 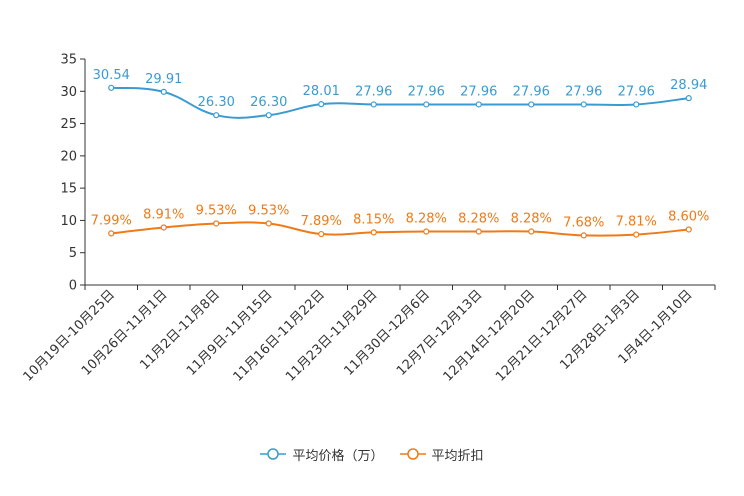 I want to click on data-label: 28.01, so click(x=321, y=91).